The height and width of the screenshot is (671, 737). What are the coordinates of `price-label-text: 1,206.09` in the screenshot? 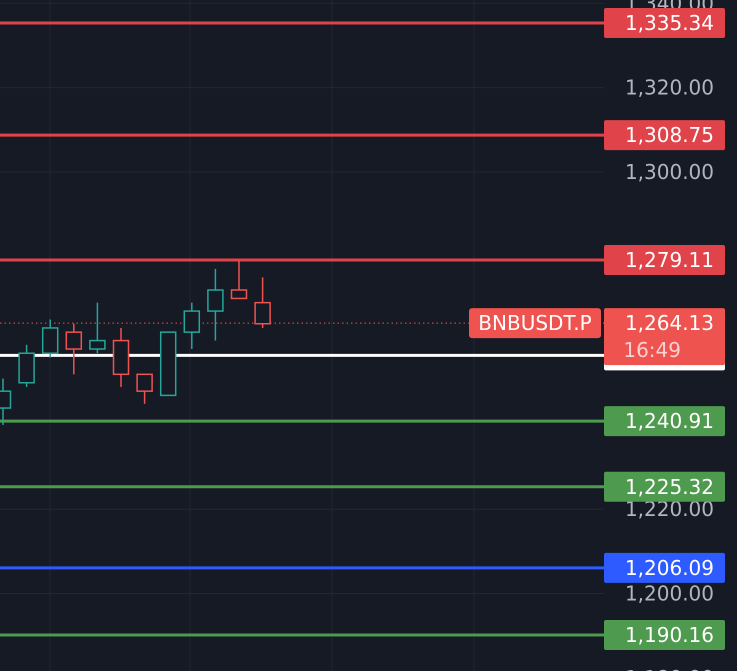 It's located at (669, 568).